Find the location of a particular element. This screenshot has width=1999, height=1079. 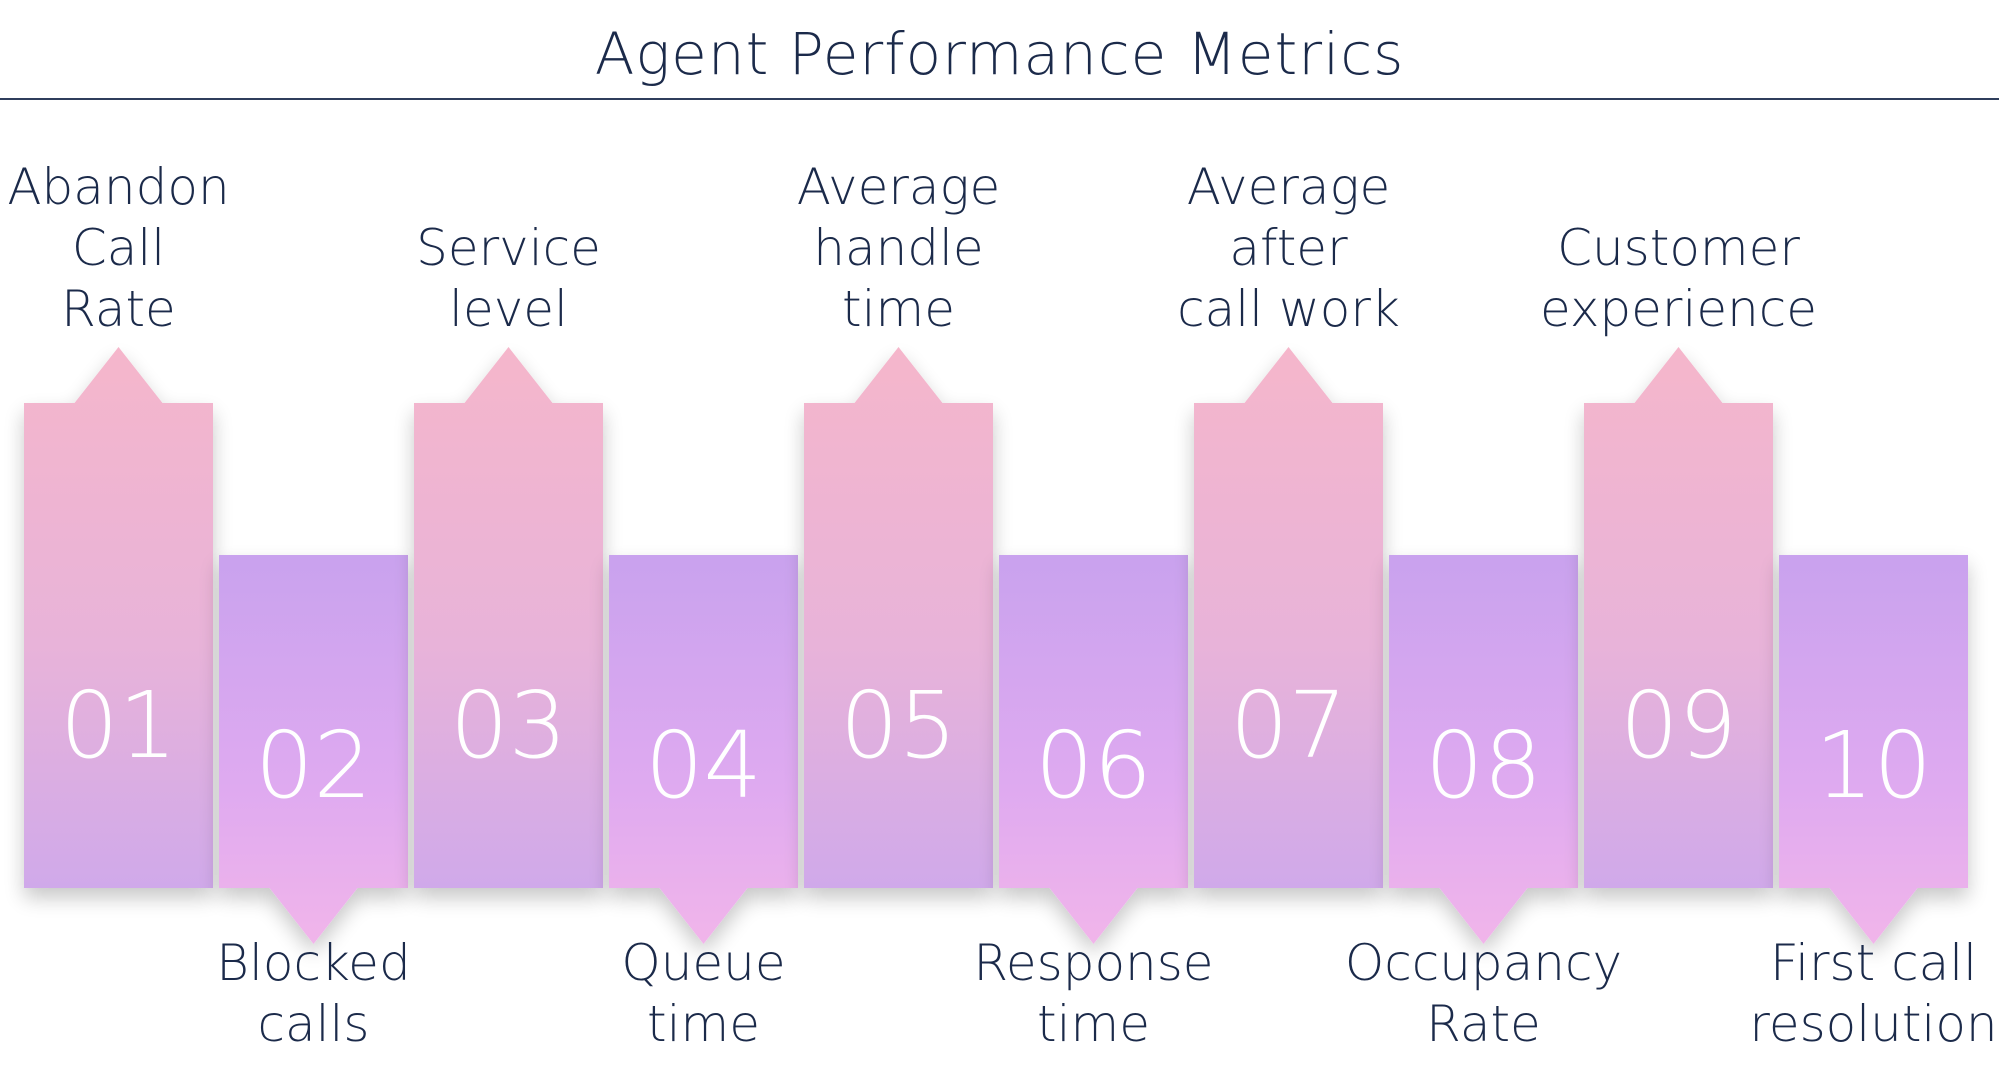

metric-label-line: Occupancy is located at coordinates (1483, 963).